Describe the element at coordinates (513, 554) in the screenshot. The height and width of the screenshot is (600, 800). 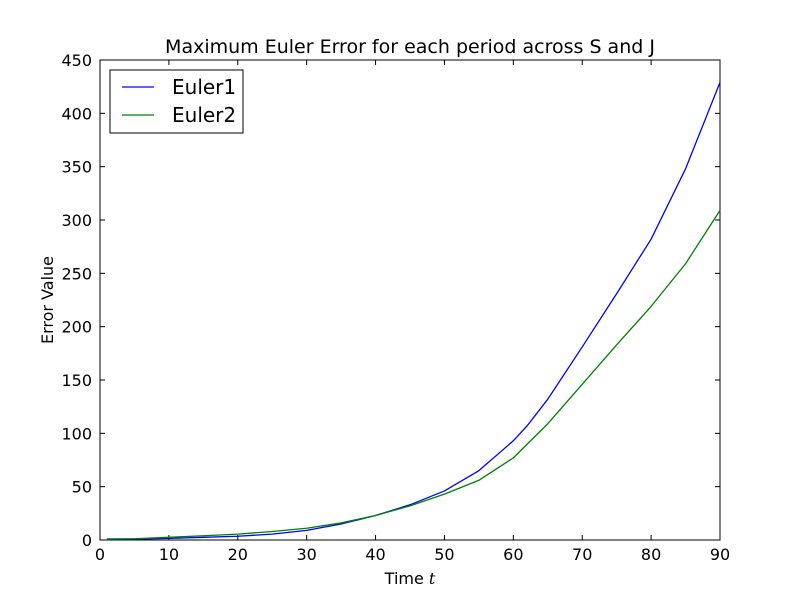
I see `x-tick-label: 60` at that location.